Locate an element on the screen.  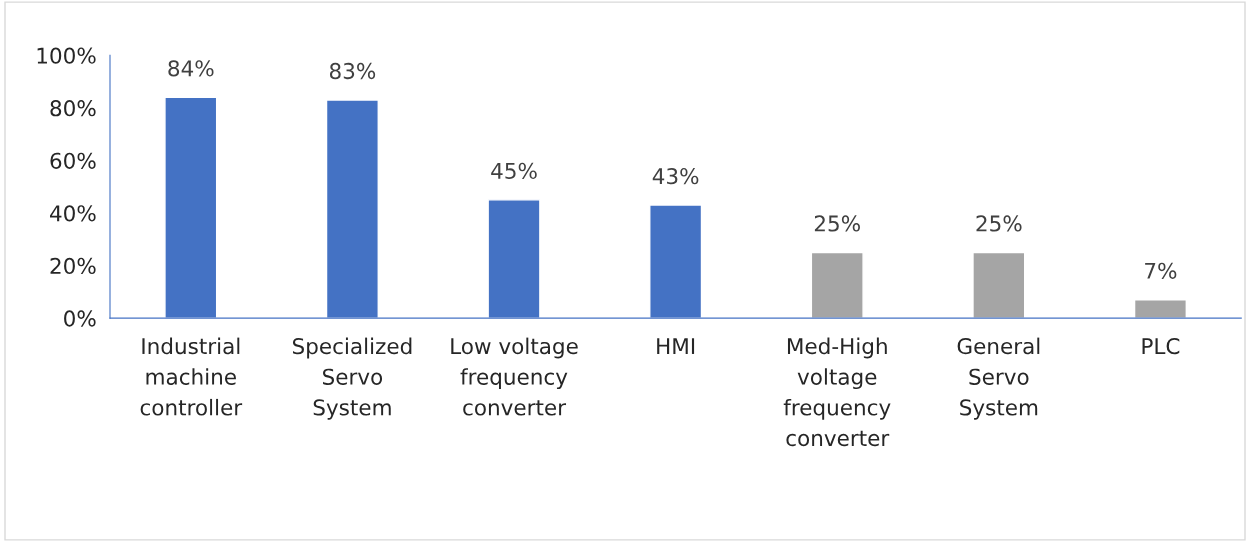
y-tick-label: 100% is located at coordinates (66, 55).